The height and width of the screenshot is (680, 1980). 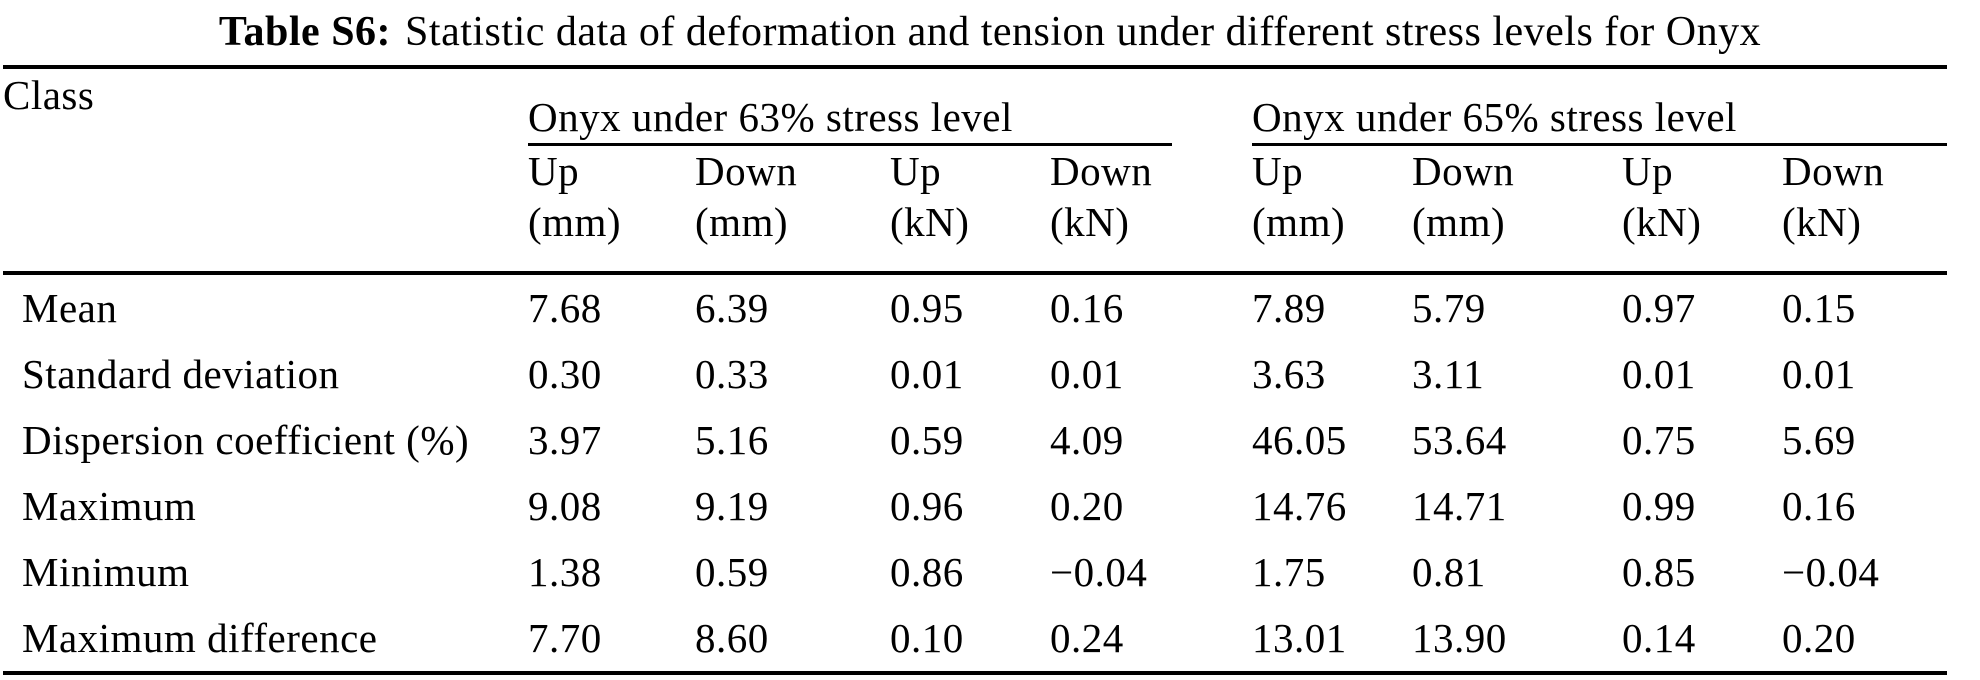 I want to click on table-cell: 1.75, so click(x=1289, y=572).